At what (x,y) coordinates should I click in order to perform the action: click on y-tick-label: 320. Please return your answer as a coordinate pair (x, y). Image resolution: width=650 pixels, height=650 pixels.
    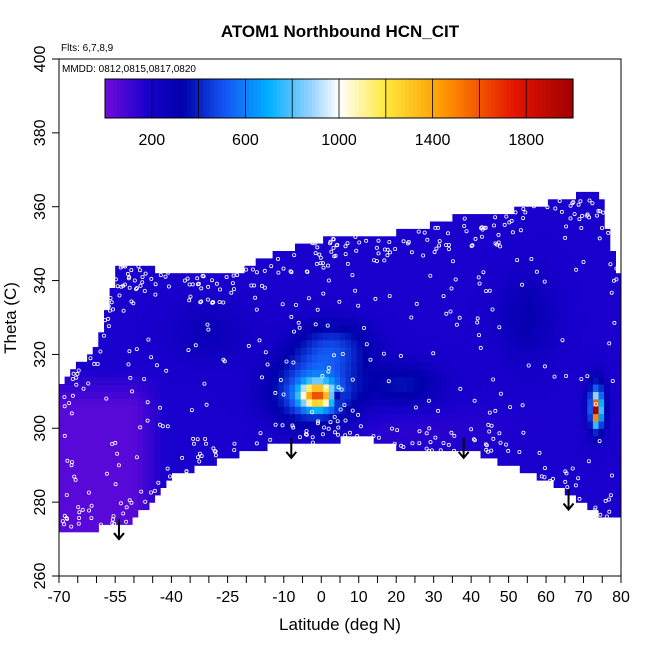
    Looking at the image, I should click on (40, 354).